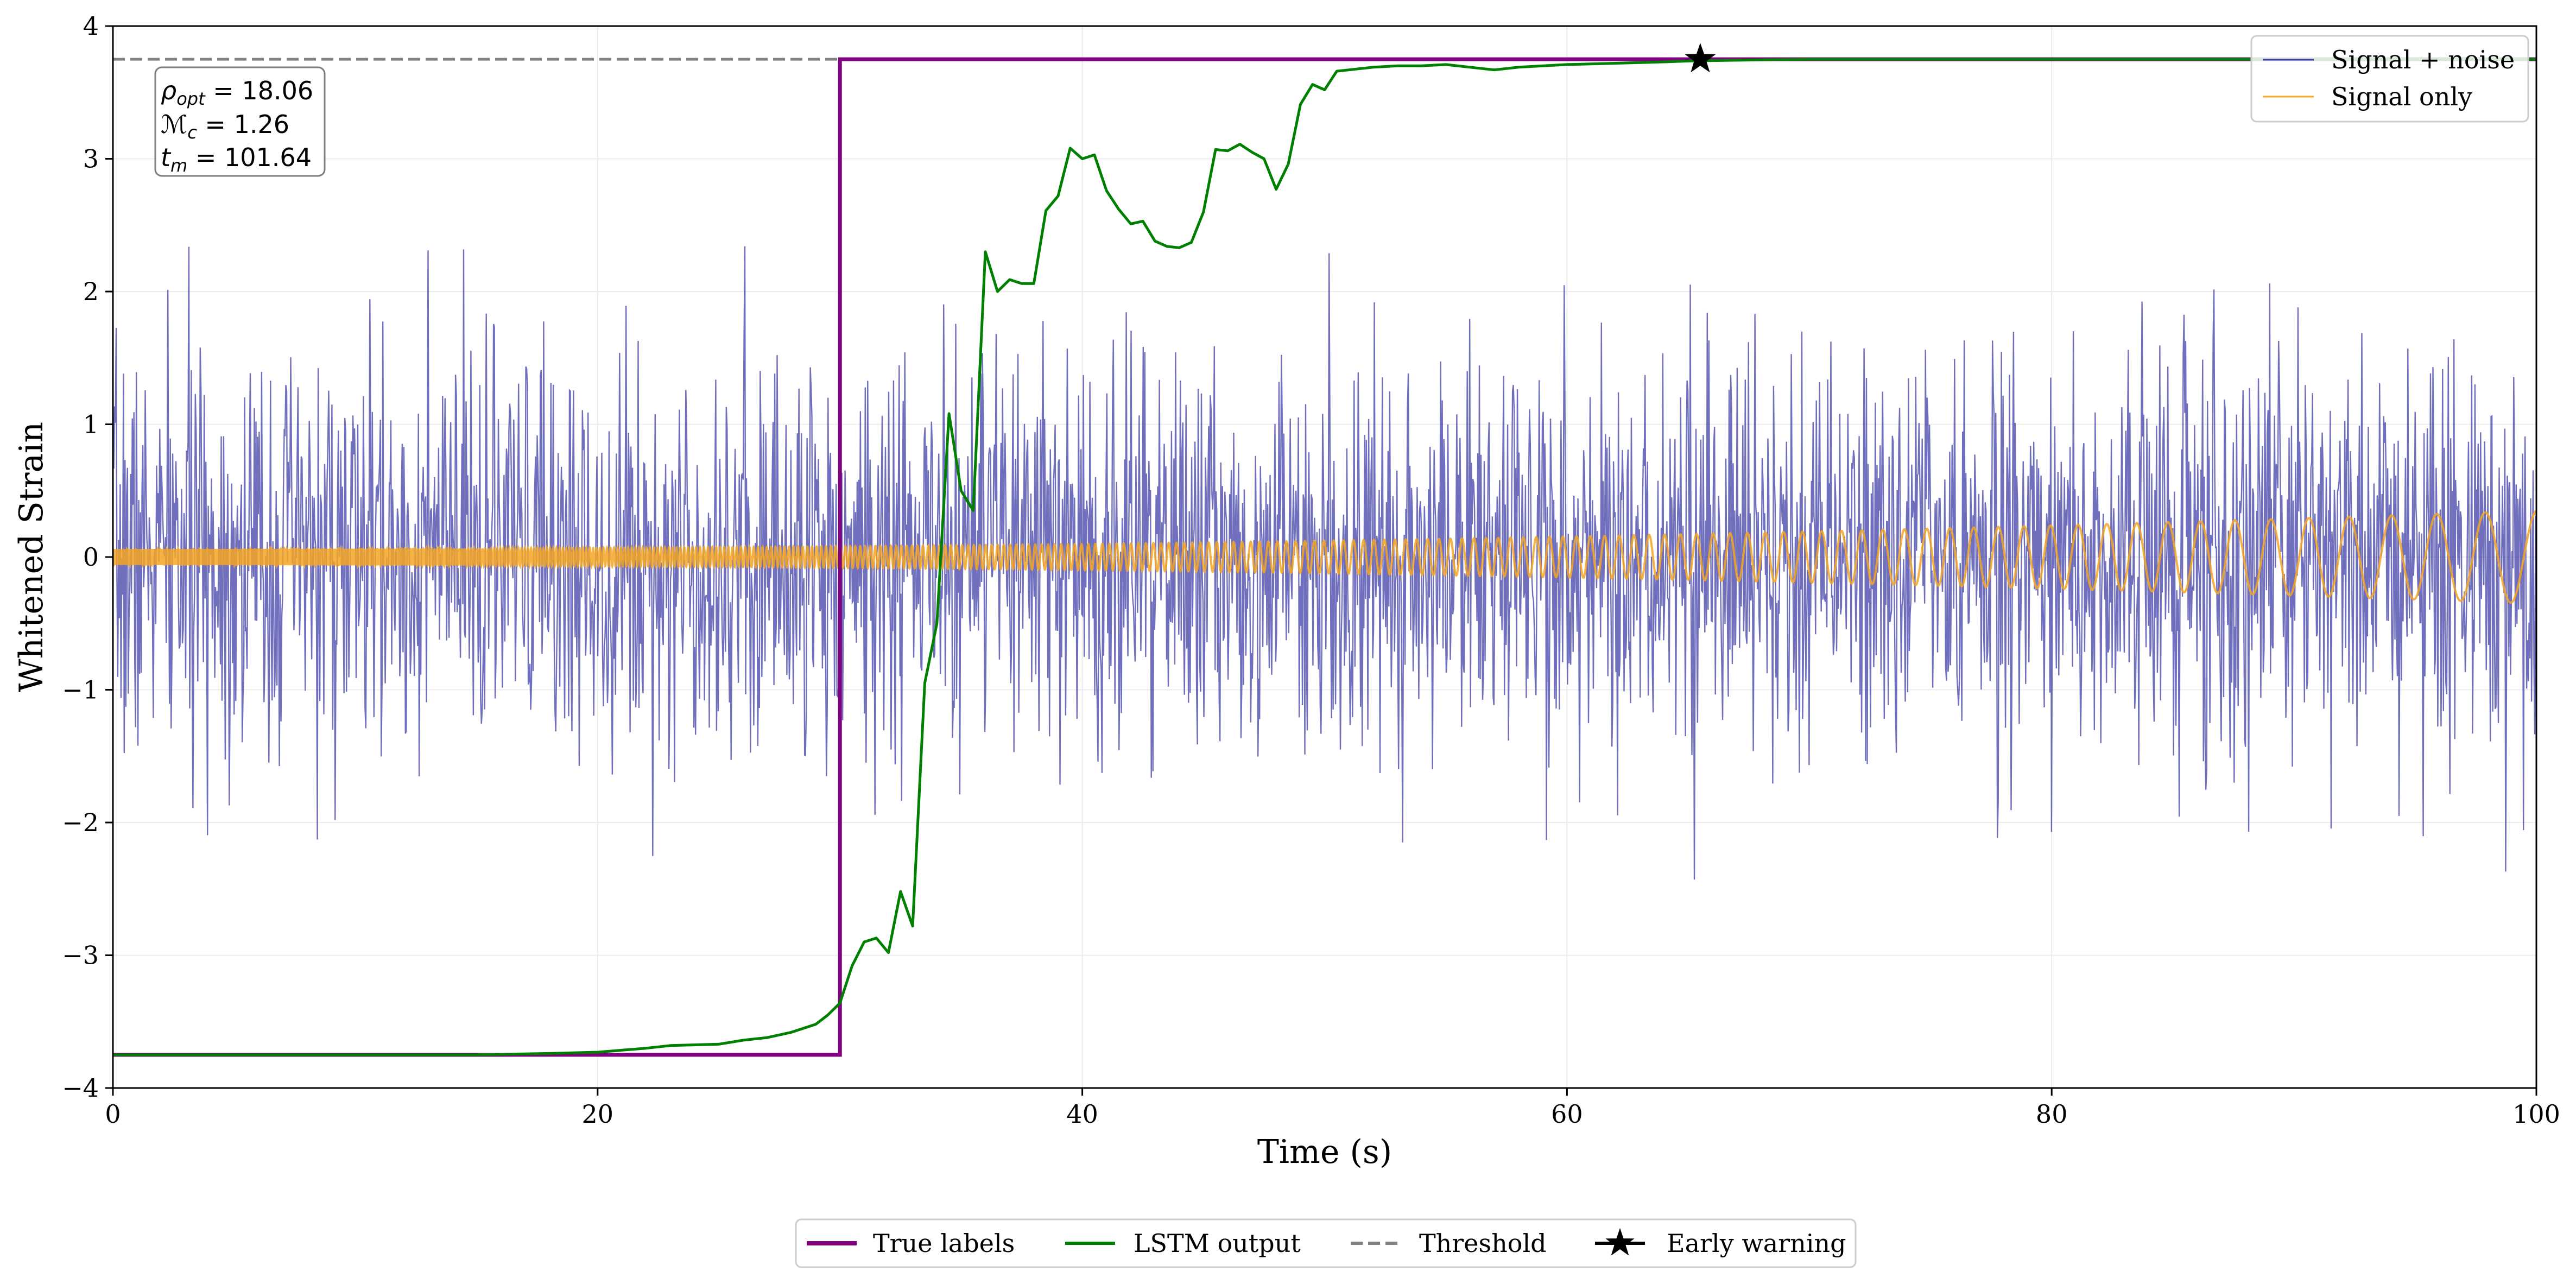  What do you see at coordinates (2401, 96) in the screenshot?
I see `legend-label-signal: Signal only` at bounding box center [2401, 96].